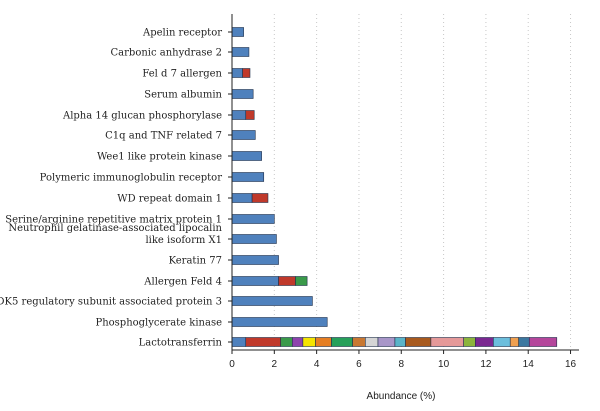  I want to click on category-label: Lactotransferrin, so click(181, 343).